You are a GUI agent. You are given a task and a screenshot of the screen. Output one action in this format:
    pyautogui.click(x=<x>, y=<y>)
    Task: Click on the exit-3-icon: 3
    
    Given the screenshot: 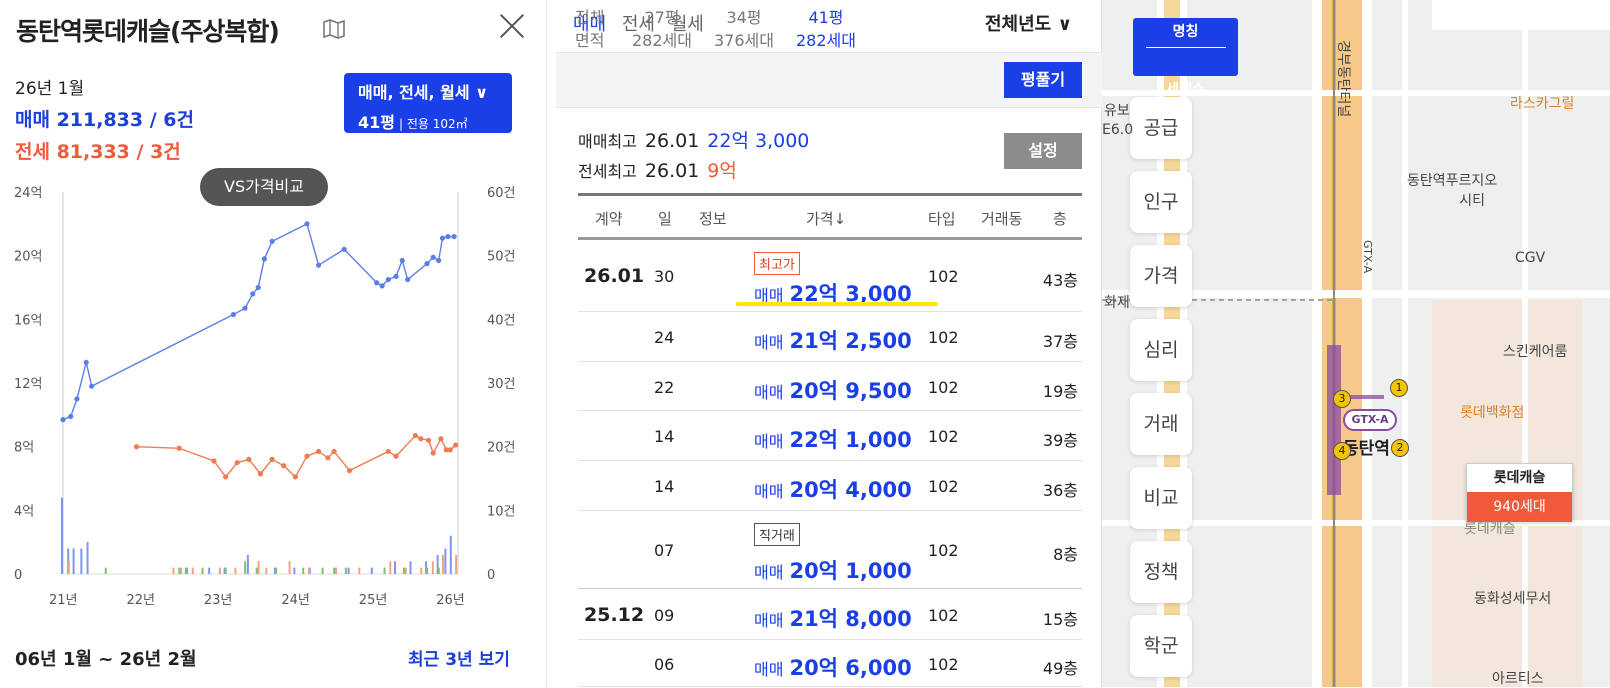 What is the action you would take?
    pyautogui.click(x=1342, y=399)
    